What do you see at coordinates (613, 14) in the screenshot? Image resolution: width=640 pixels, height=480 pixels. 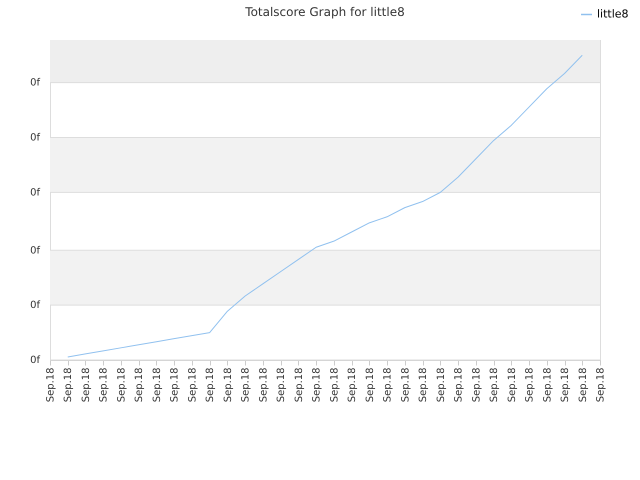 I see `legend-label: little8` at bounding box center [613, 14].